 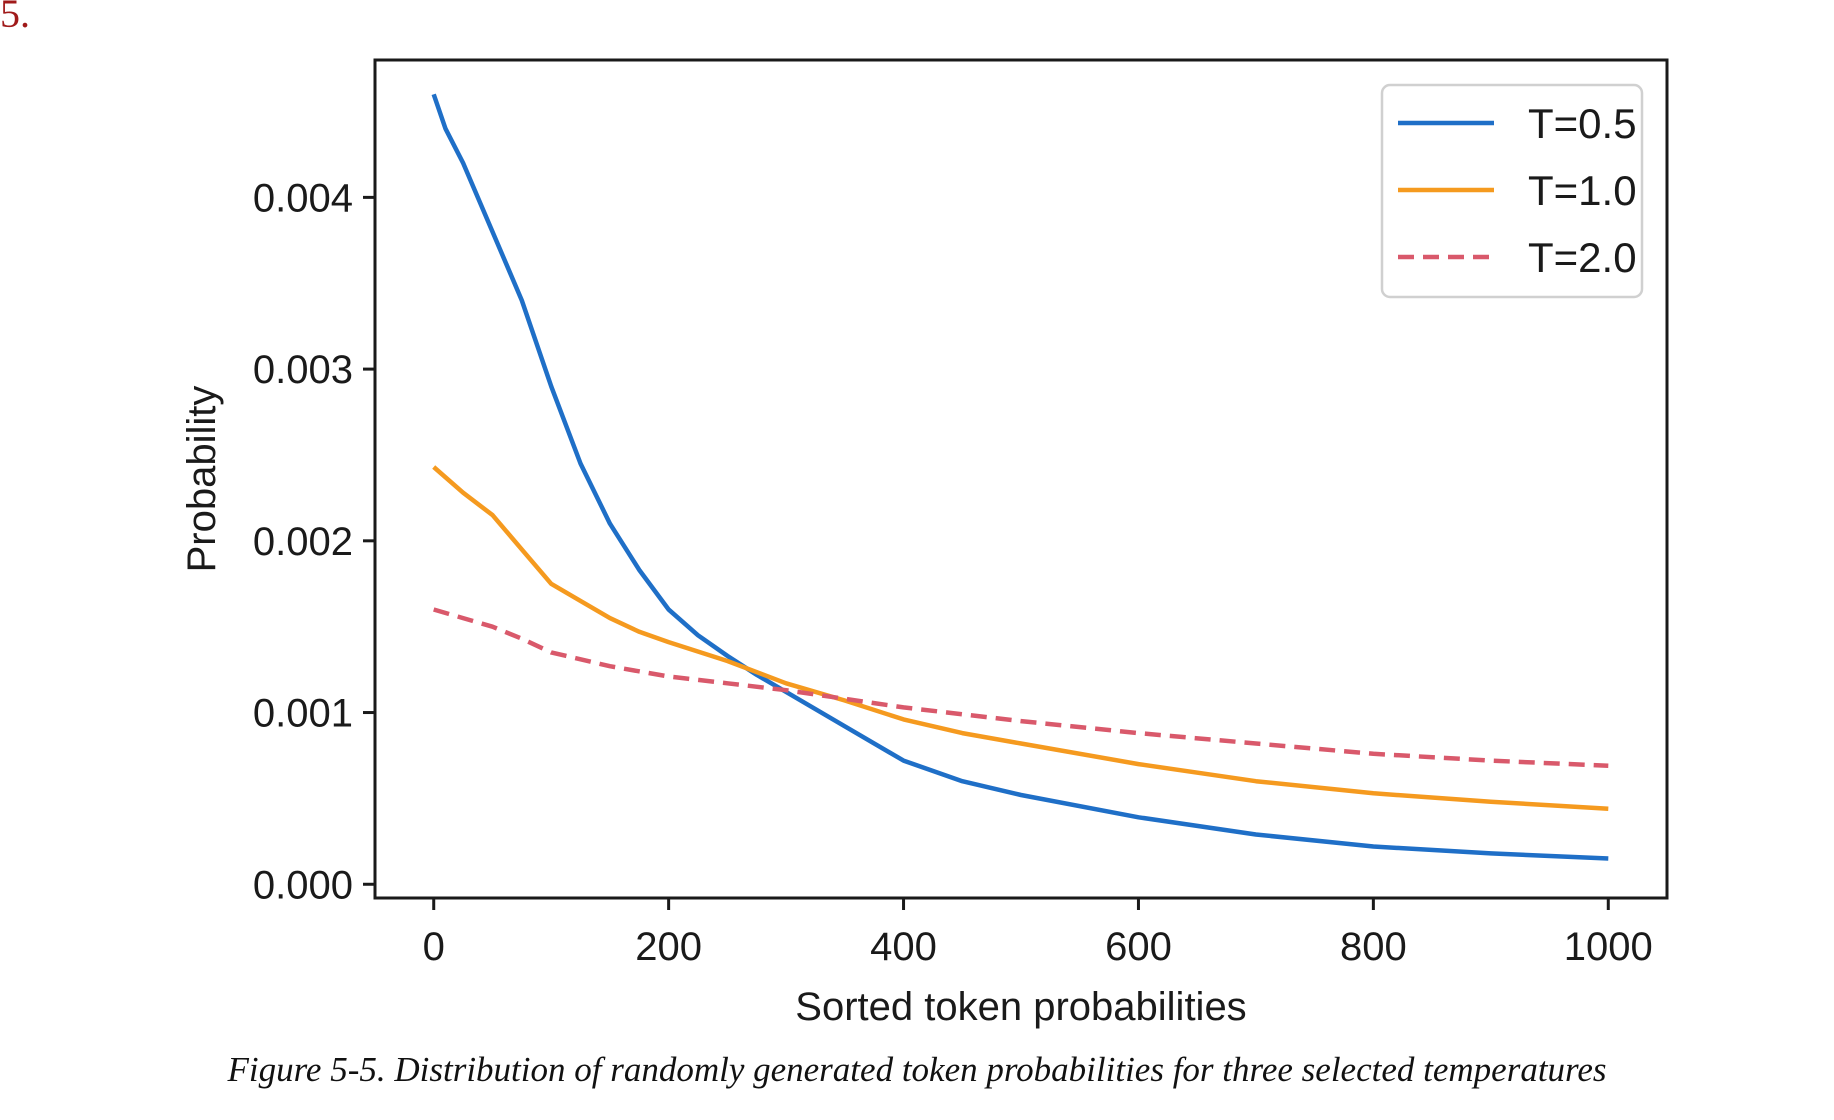 I want to click on x-tick-label: 600, so click(x=1138, y=947).